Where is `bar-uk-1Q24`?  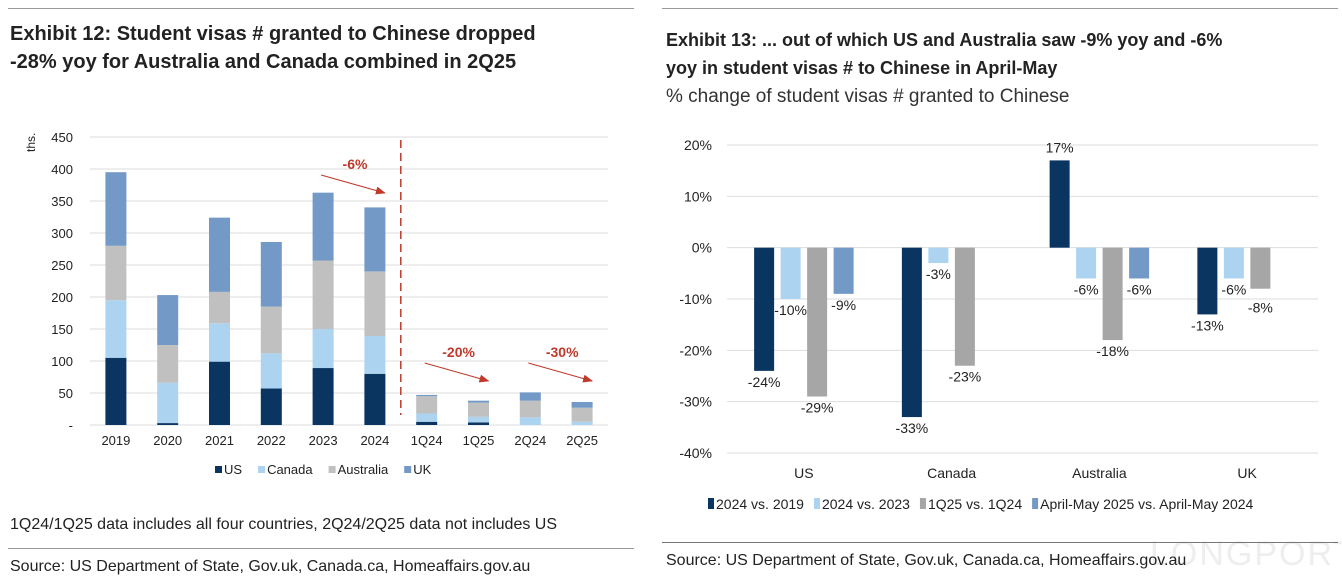
bar-uk-1Q24 is located at coordinates (427, 395).